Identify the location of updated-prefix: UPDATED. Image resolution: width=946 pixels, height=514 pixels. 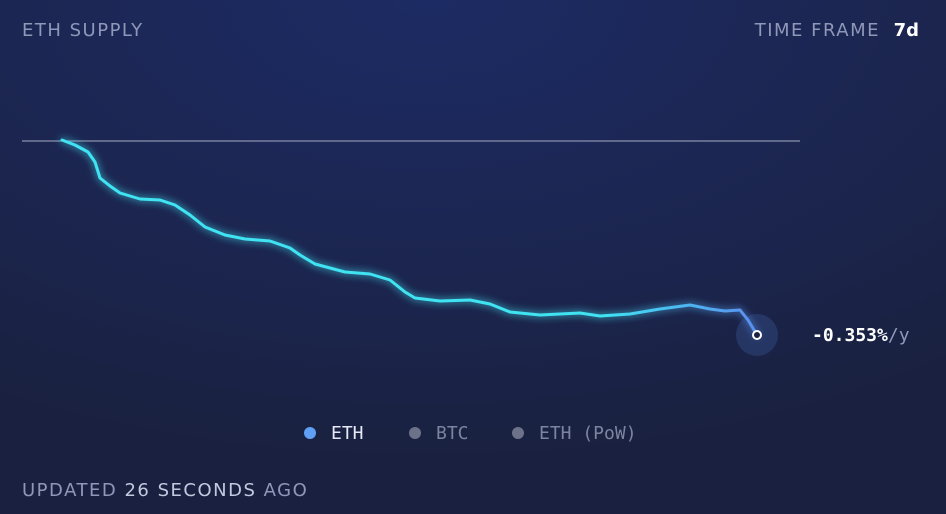
(69, 490).